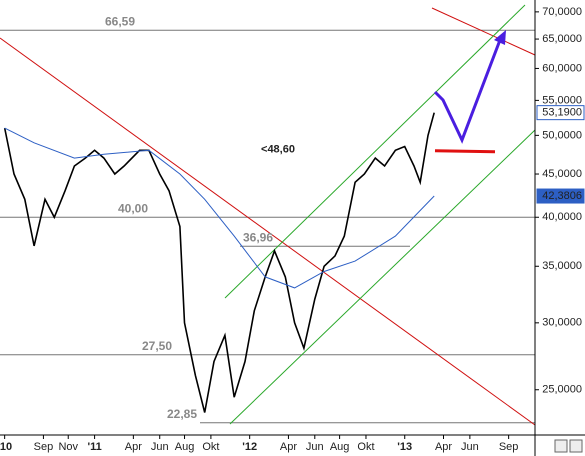 Image resolution: width=585 pixels, height=456 pixels. What do you see at coordinates (562, 135) in the screenshot?
I see `y-tick-label: 50,0000` at bounding box center [562, 135].